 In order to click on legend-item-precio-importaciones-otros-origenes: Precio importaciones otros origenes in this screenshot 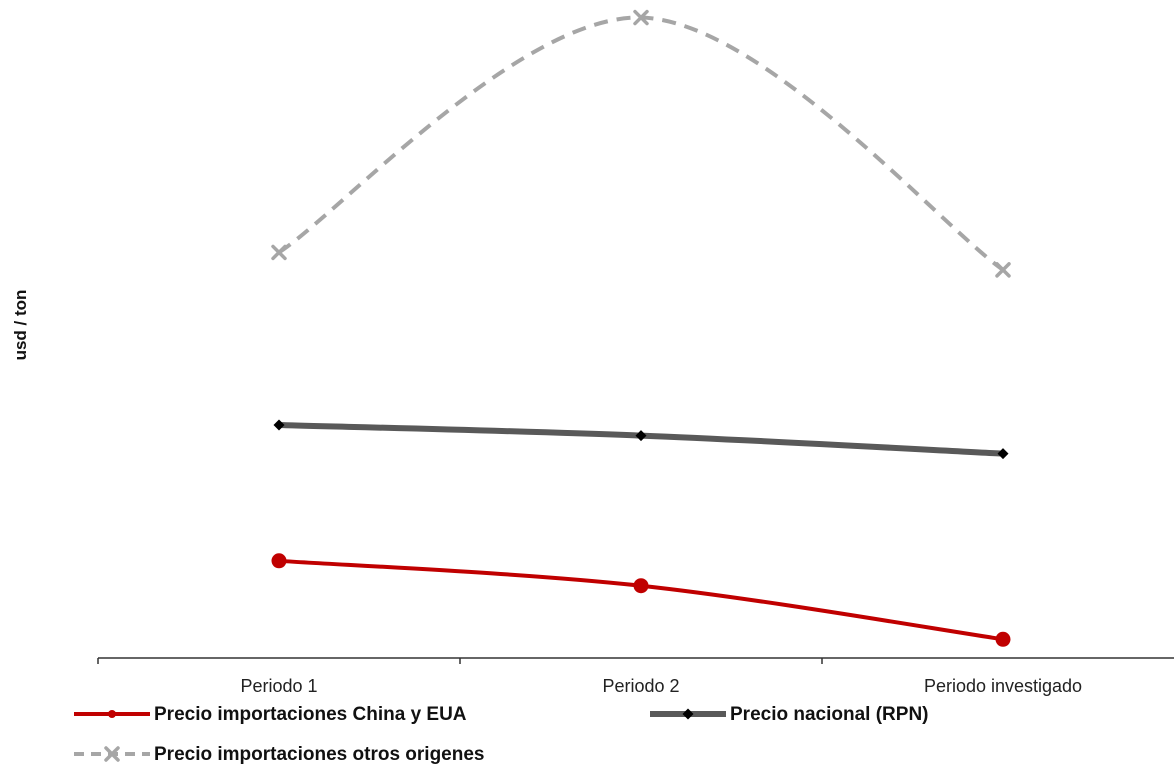, I will do `click(279, 754)`.